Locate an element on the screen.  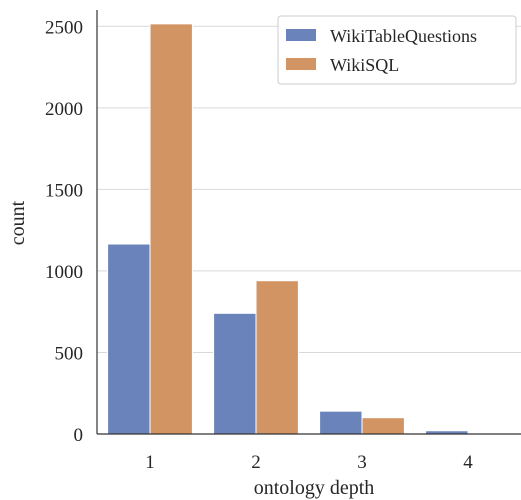
y-axis-label: count is located at coordinates (18, 222).